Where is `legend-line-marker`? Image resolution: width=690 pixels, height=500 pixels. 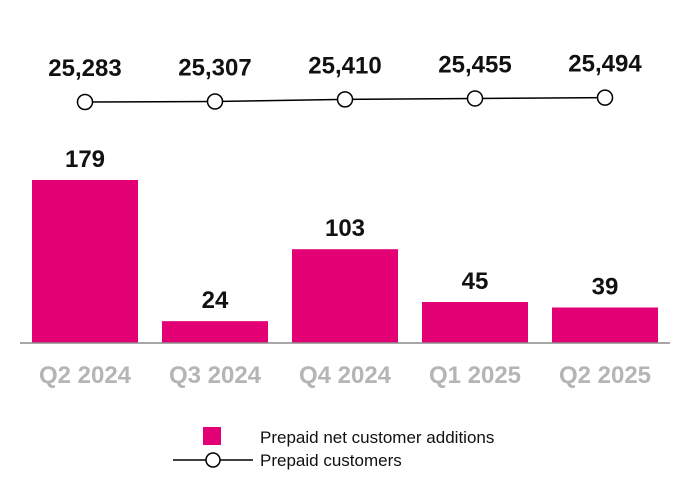
legend-line-marker is located at coordinates (213, 460).